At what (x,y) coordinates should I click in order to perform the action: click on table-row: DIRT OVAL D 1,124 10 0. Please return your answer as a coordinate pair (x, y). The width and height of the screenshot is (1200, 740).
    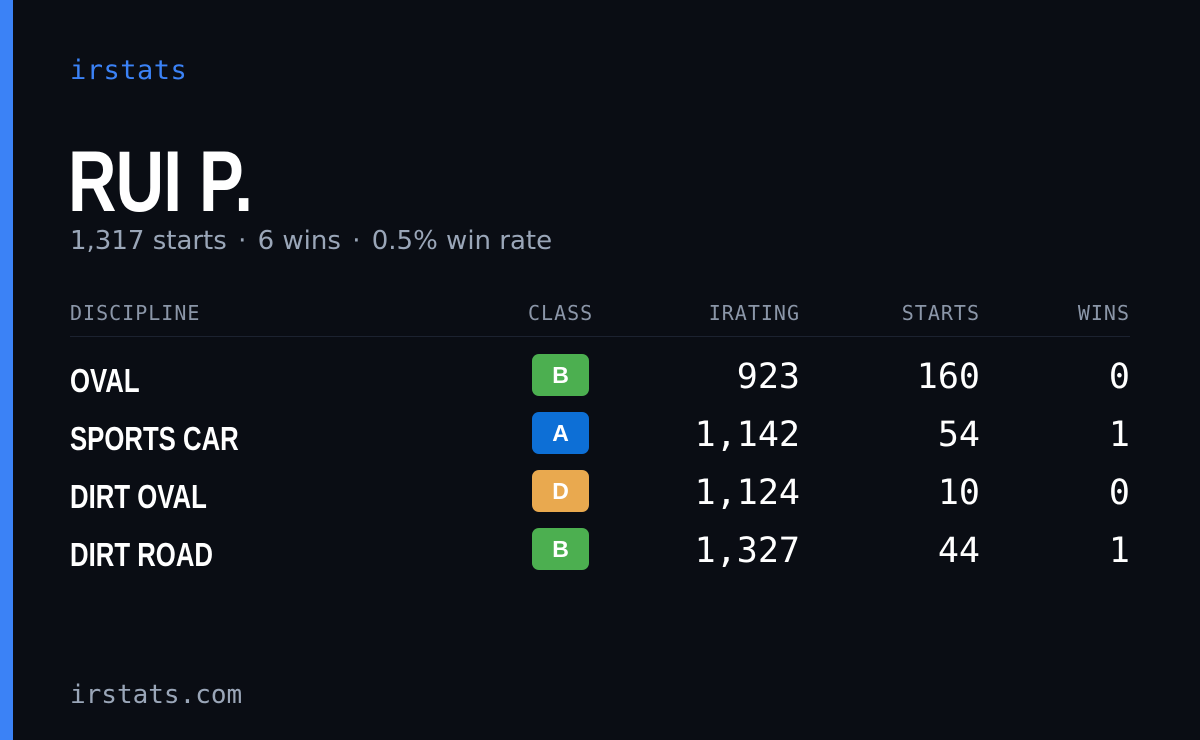
    Looking at the image, I should click on (600, 499).